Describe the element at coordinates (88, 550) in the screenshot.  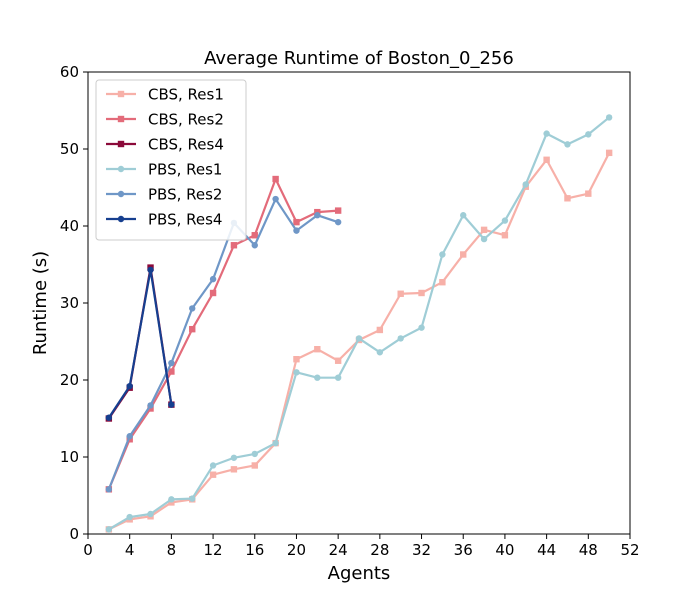
I see `x-tick-label: 0` at that location.